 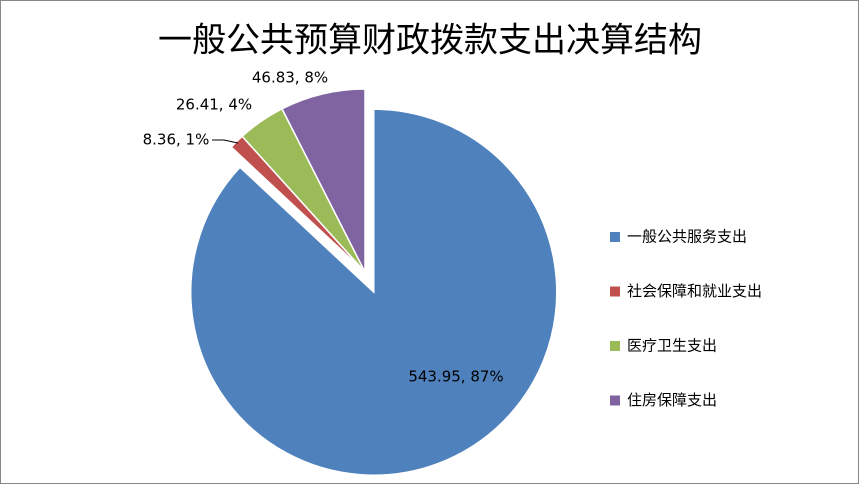 I want to click on data-label: 46.83, 8%, so click(x=290, y=78).